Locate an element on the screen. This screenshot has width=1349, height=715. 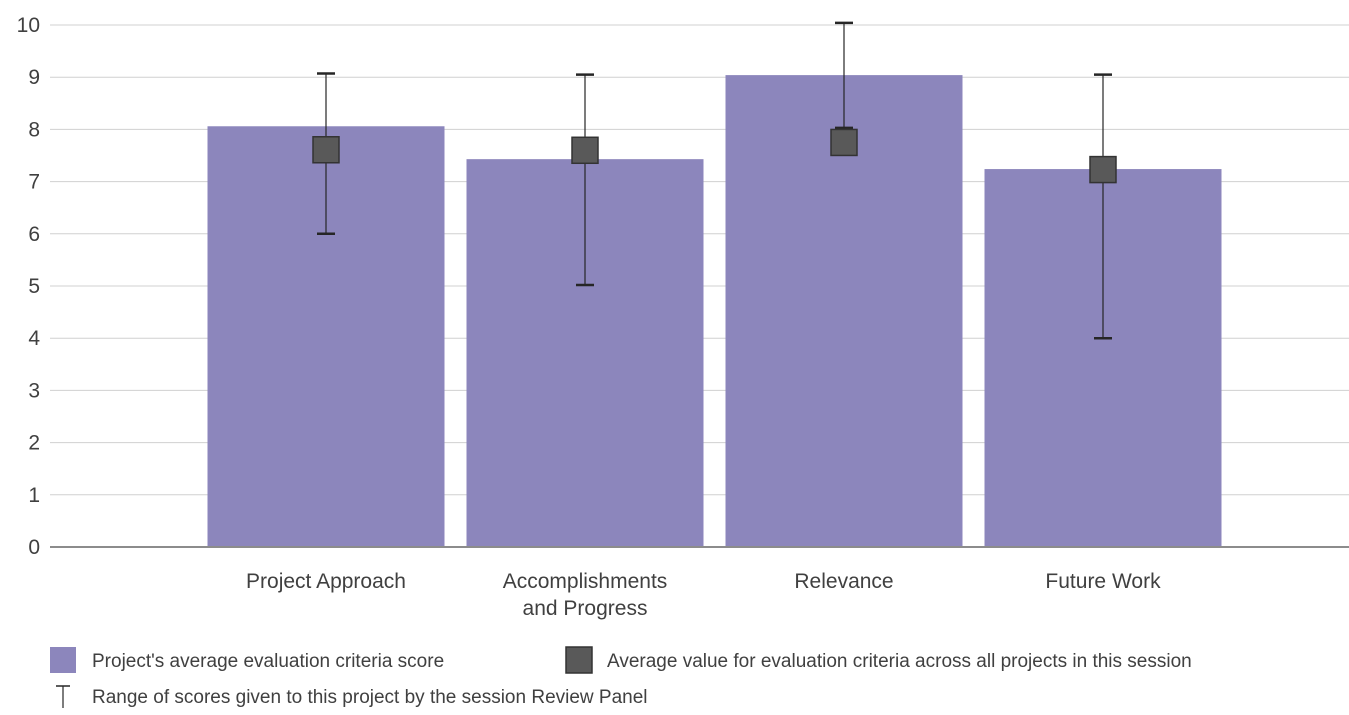
y-tick-label: 7 is located at coordinates (34, 182).